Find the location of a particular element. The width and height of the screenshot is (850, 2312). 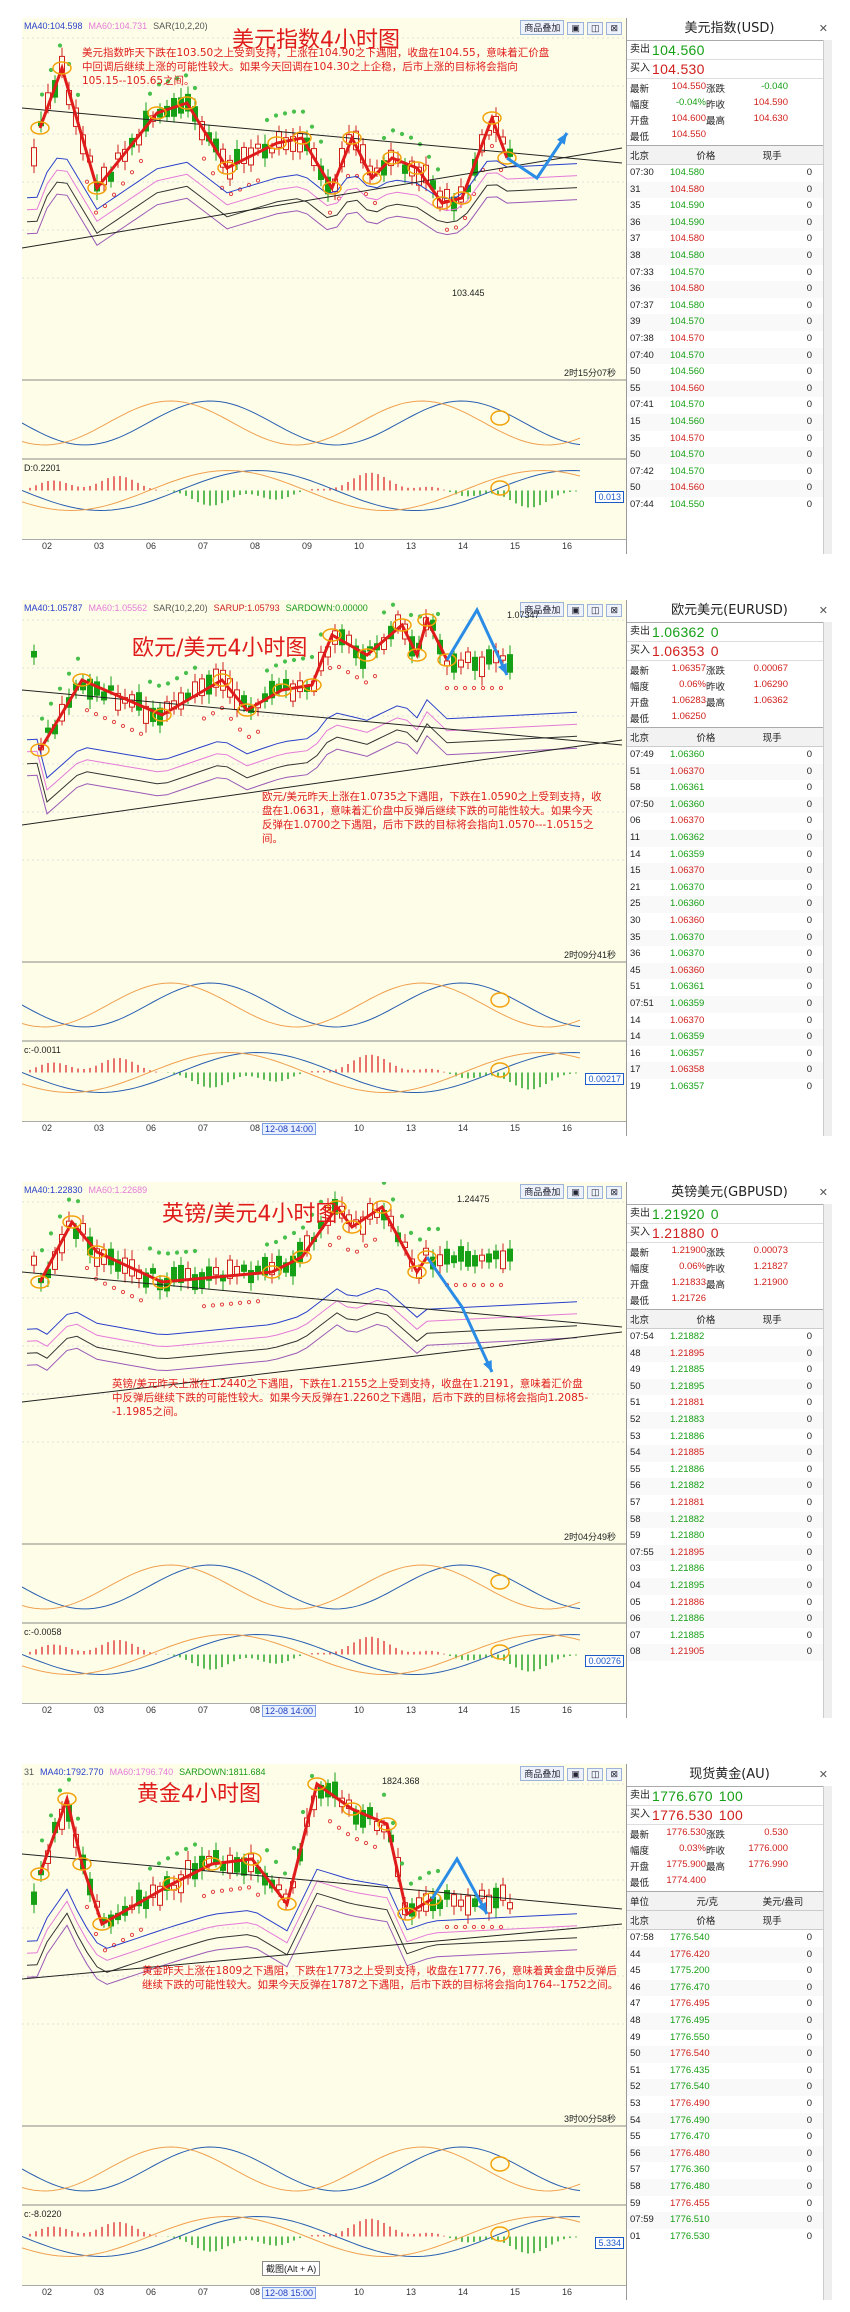

tick-time: 58 is located at coordinates (635, 788).